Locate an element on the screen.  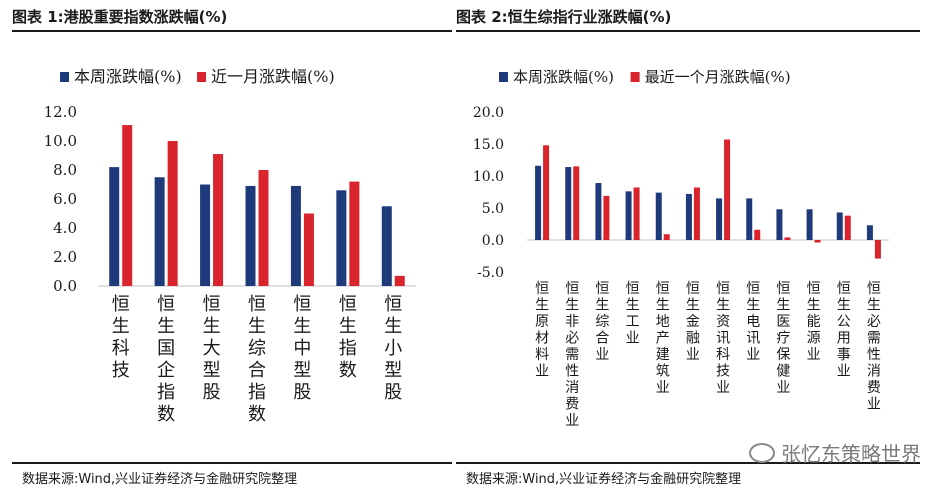
left-ytick-label: 6.0 is located at coordinates (65, 199).